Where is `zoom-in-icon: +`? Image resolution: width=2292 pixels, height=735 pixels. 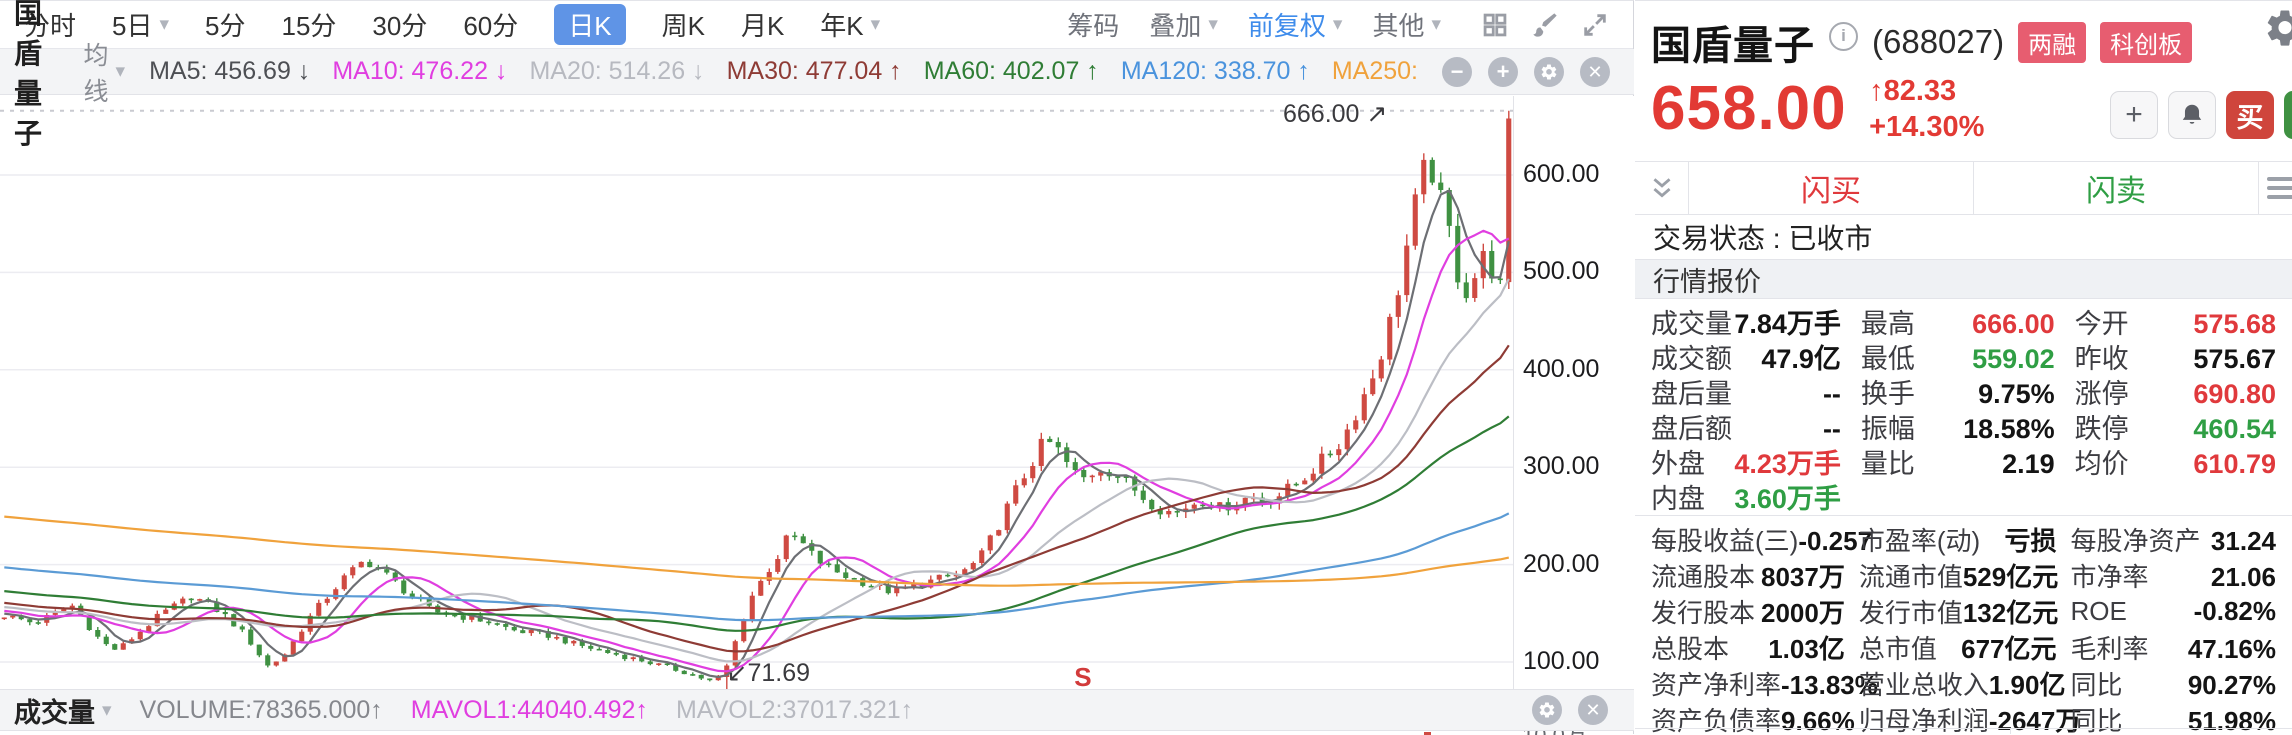
zoom-in-icon: + is located at coordinates (1503, 71).